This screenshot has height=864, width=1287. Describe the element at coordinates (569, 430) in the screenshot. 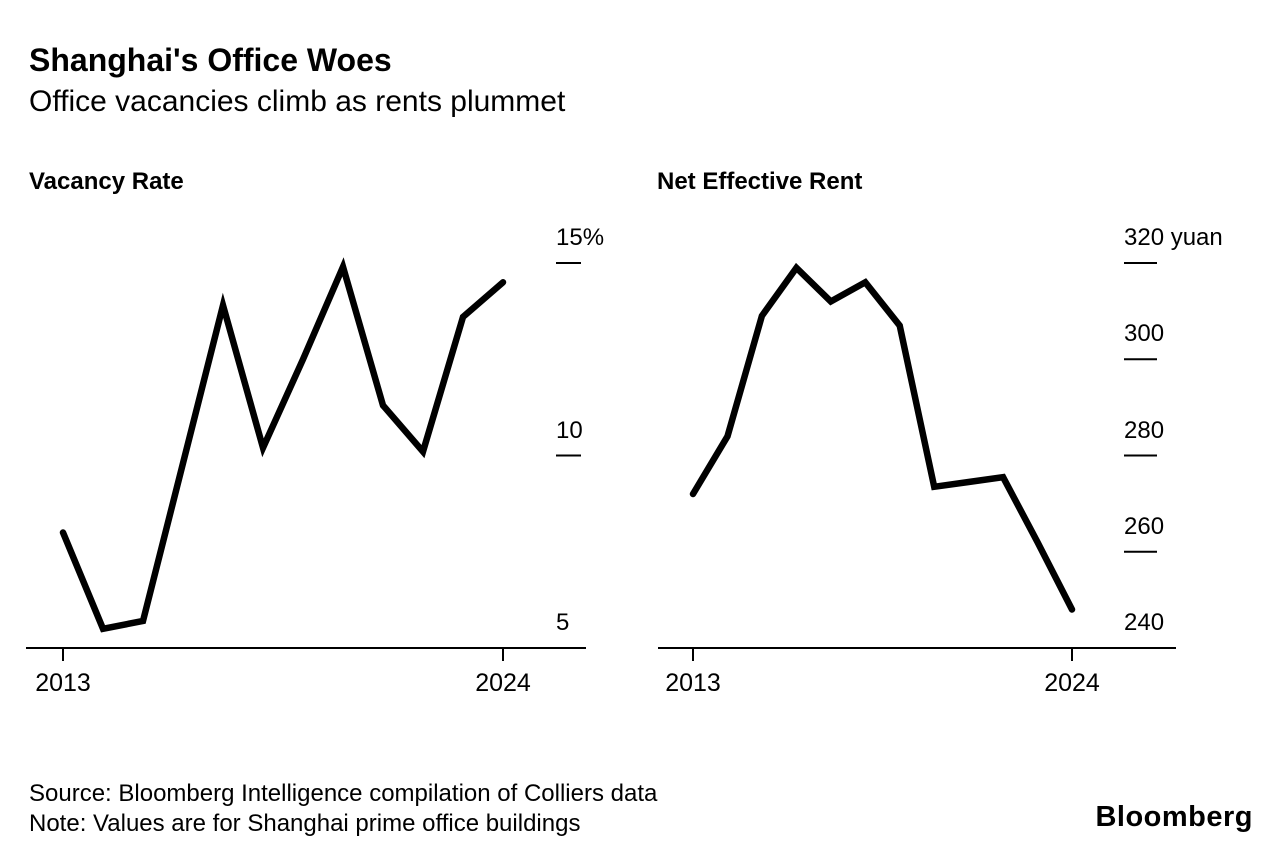

I see `y-tick-label: 10` at that location.